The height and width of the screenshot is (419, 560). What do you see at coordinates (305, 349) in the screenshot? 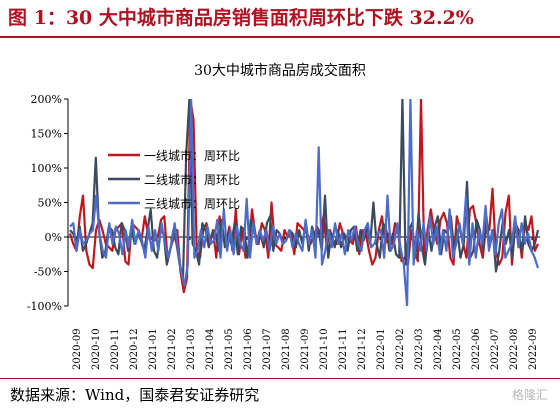
I see `x-tick-label: 2021-09` at bounding box center [305, 349].